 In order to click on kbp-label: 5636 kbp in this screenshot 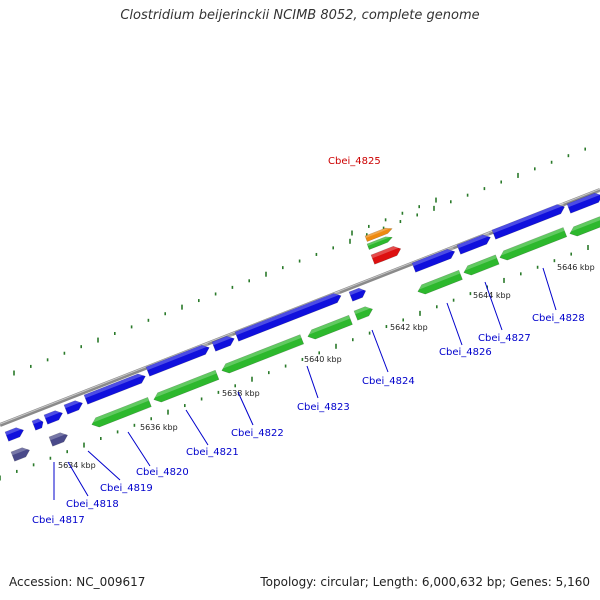, I will do `click(159, 427)`.